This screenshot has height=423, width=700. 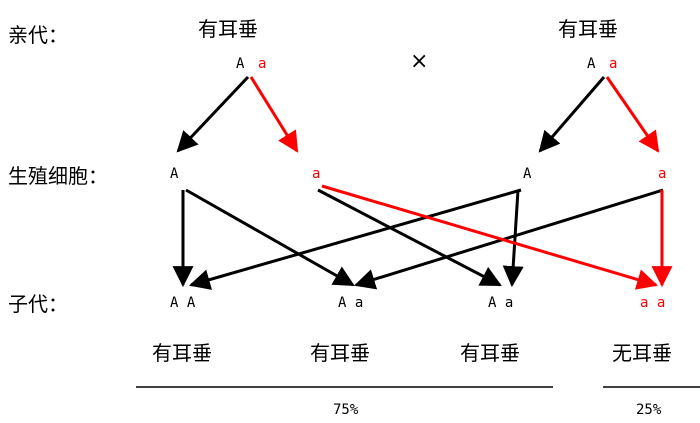 I want to click on arrow-left-parent-to-gamete-A, so click(x=213, y=114).